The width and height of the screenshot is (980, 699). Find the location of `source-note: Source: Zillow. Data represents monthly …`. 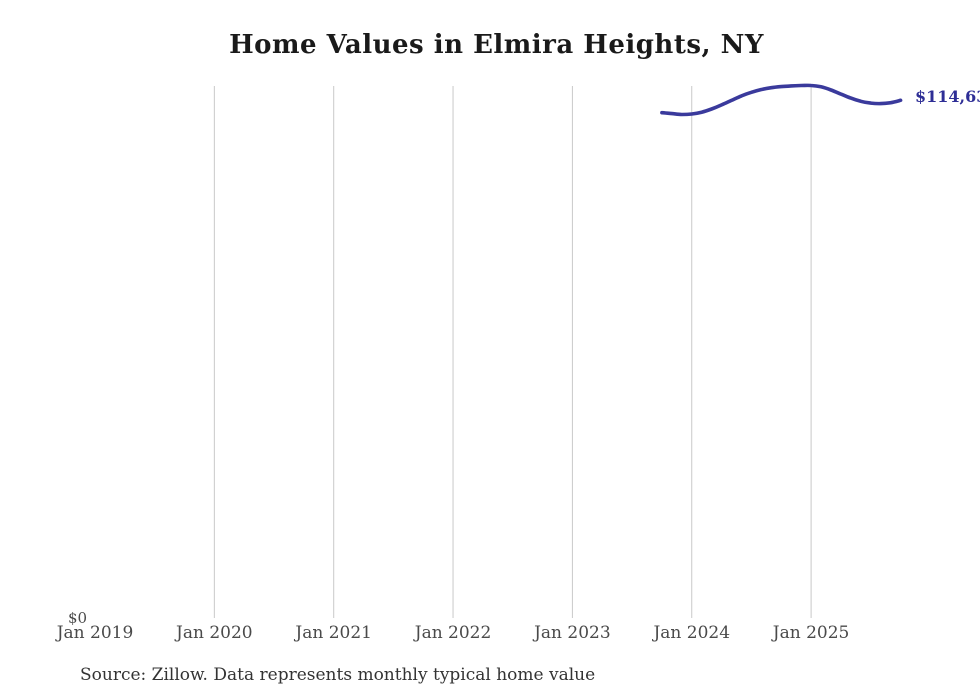

source-note: Source: Zillow. Data represents monthly … is located at coordinates (338, 675).